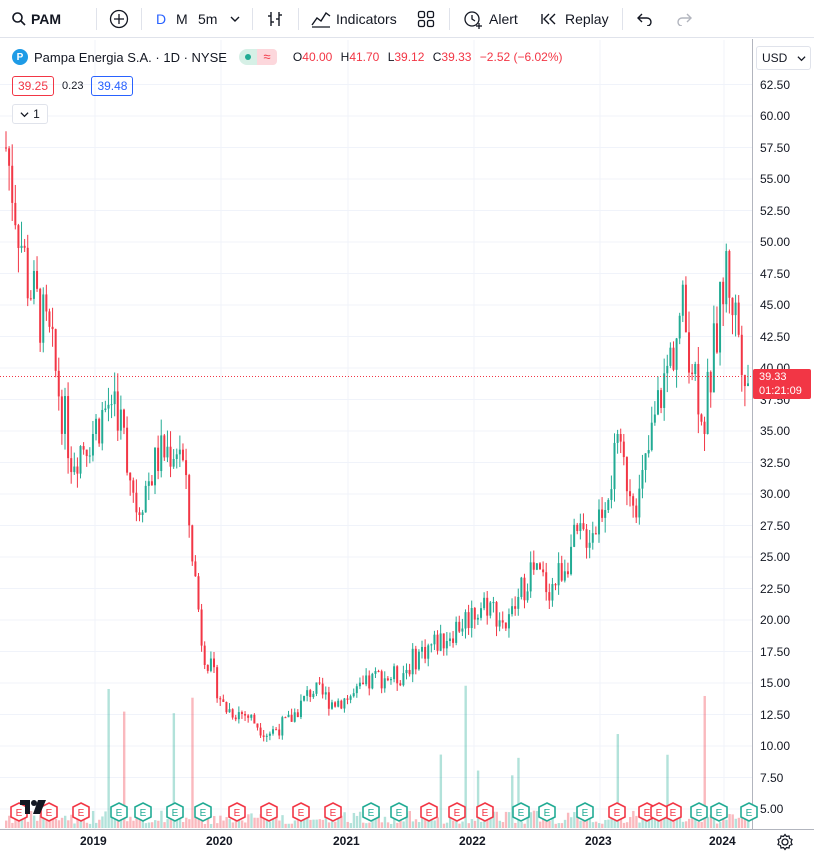 The width and height of the screenshot is (814, 855). I want to click on interval-dropdown-button, so click(235, 19).